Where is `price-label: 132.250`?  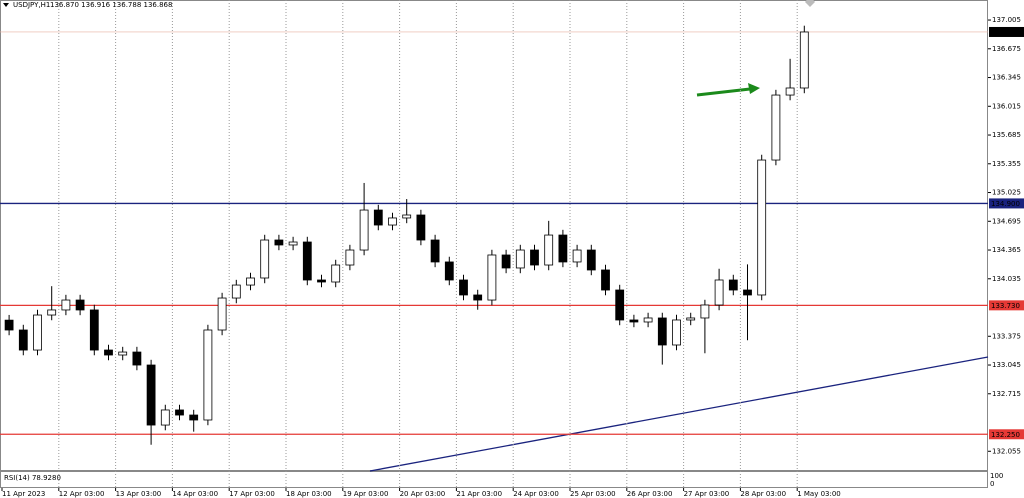
price-label: 132.250 is located at coordinates (1005, 435).